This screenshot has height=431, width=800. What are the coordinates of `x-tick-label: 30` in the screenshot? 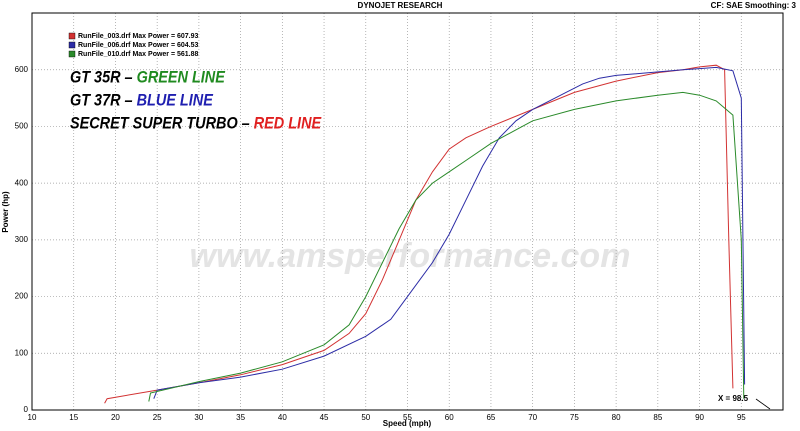 It's located at (198, 417).